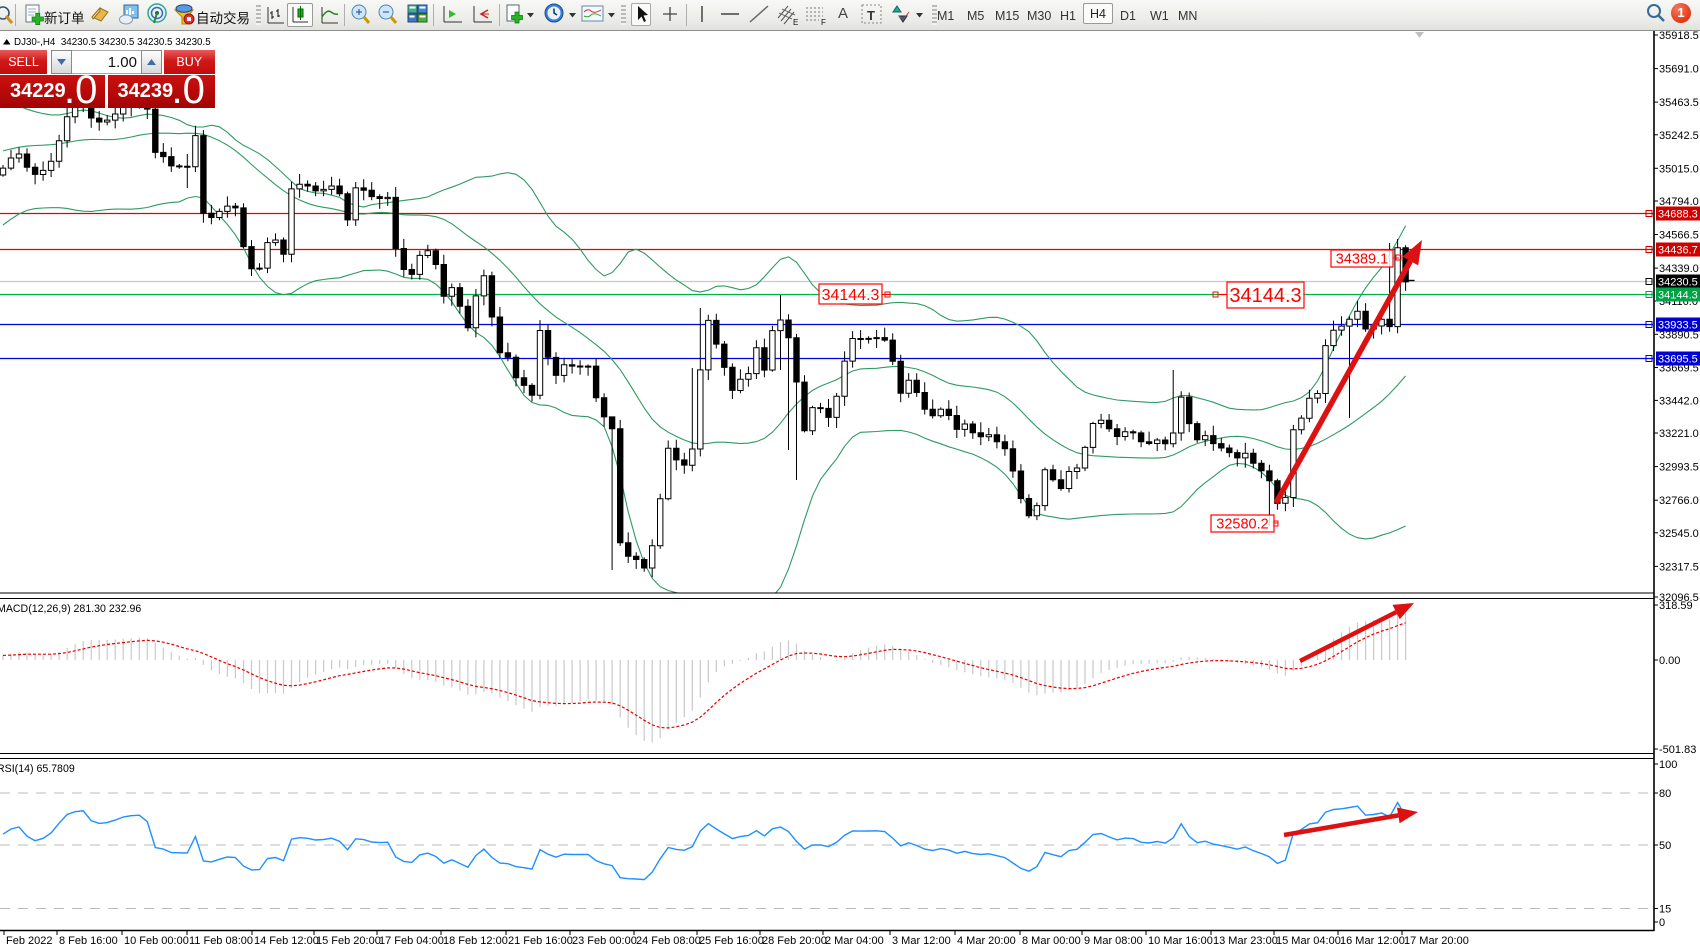 The width and height of the screenshot is (1700, 948). I want to click on svg-text: 8 Feb 16:00, so click(88, 941).